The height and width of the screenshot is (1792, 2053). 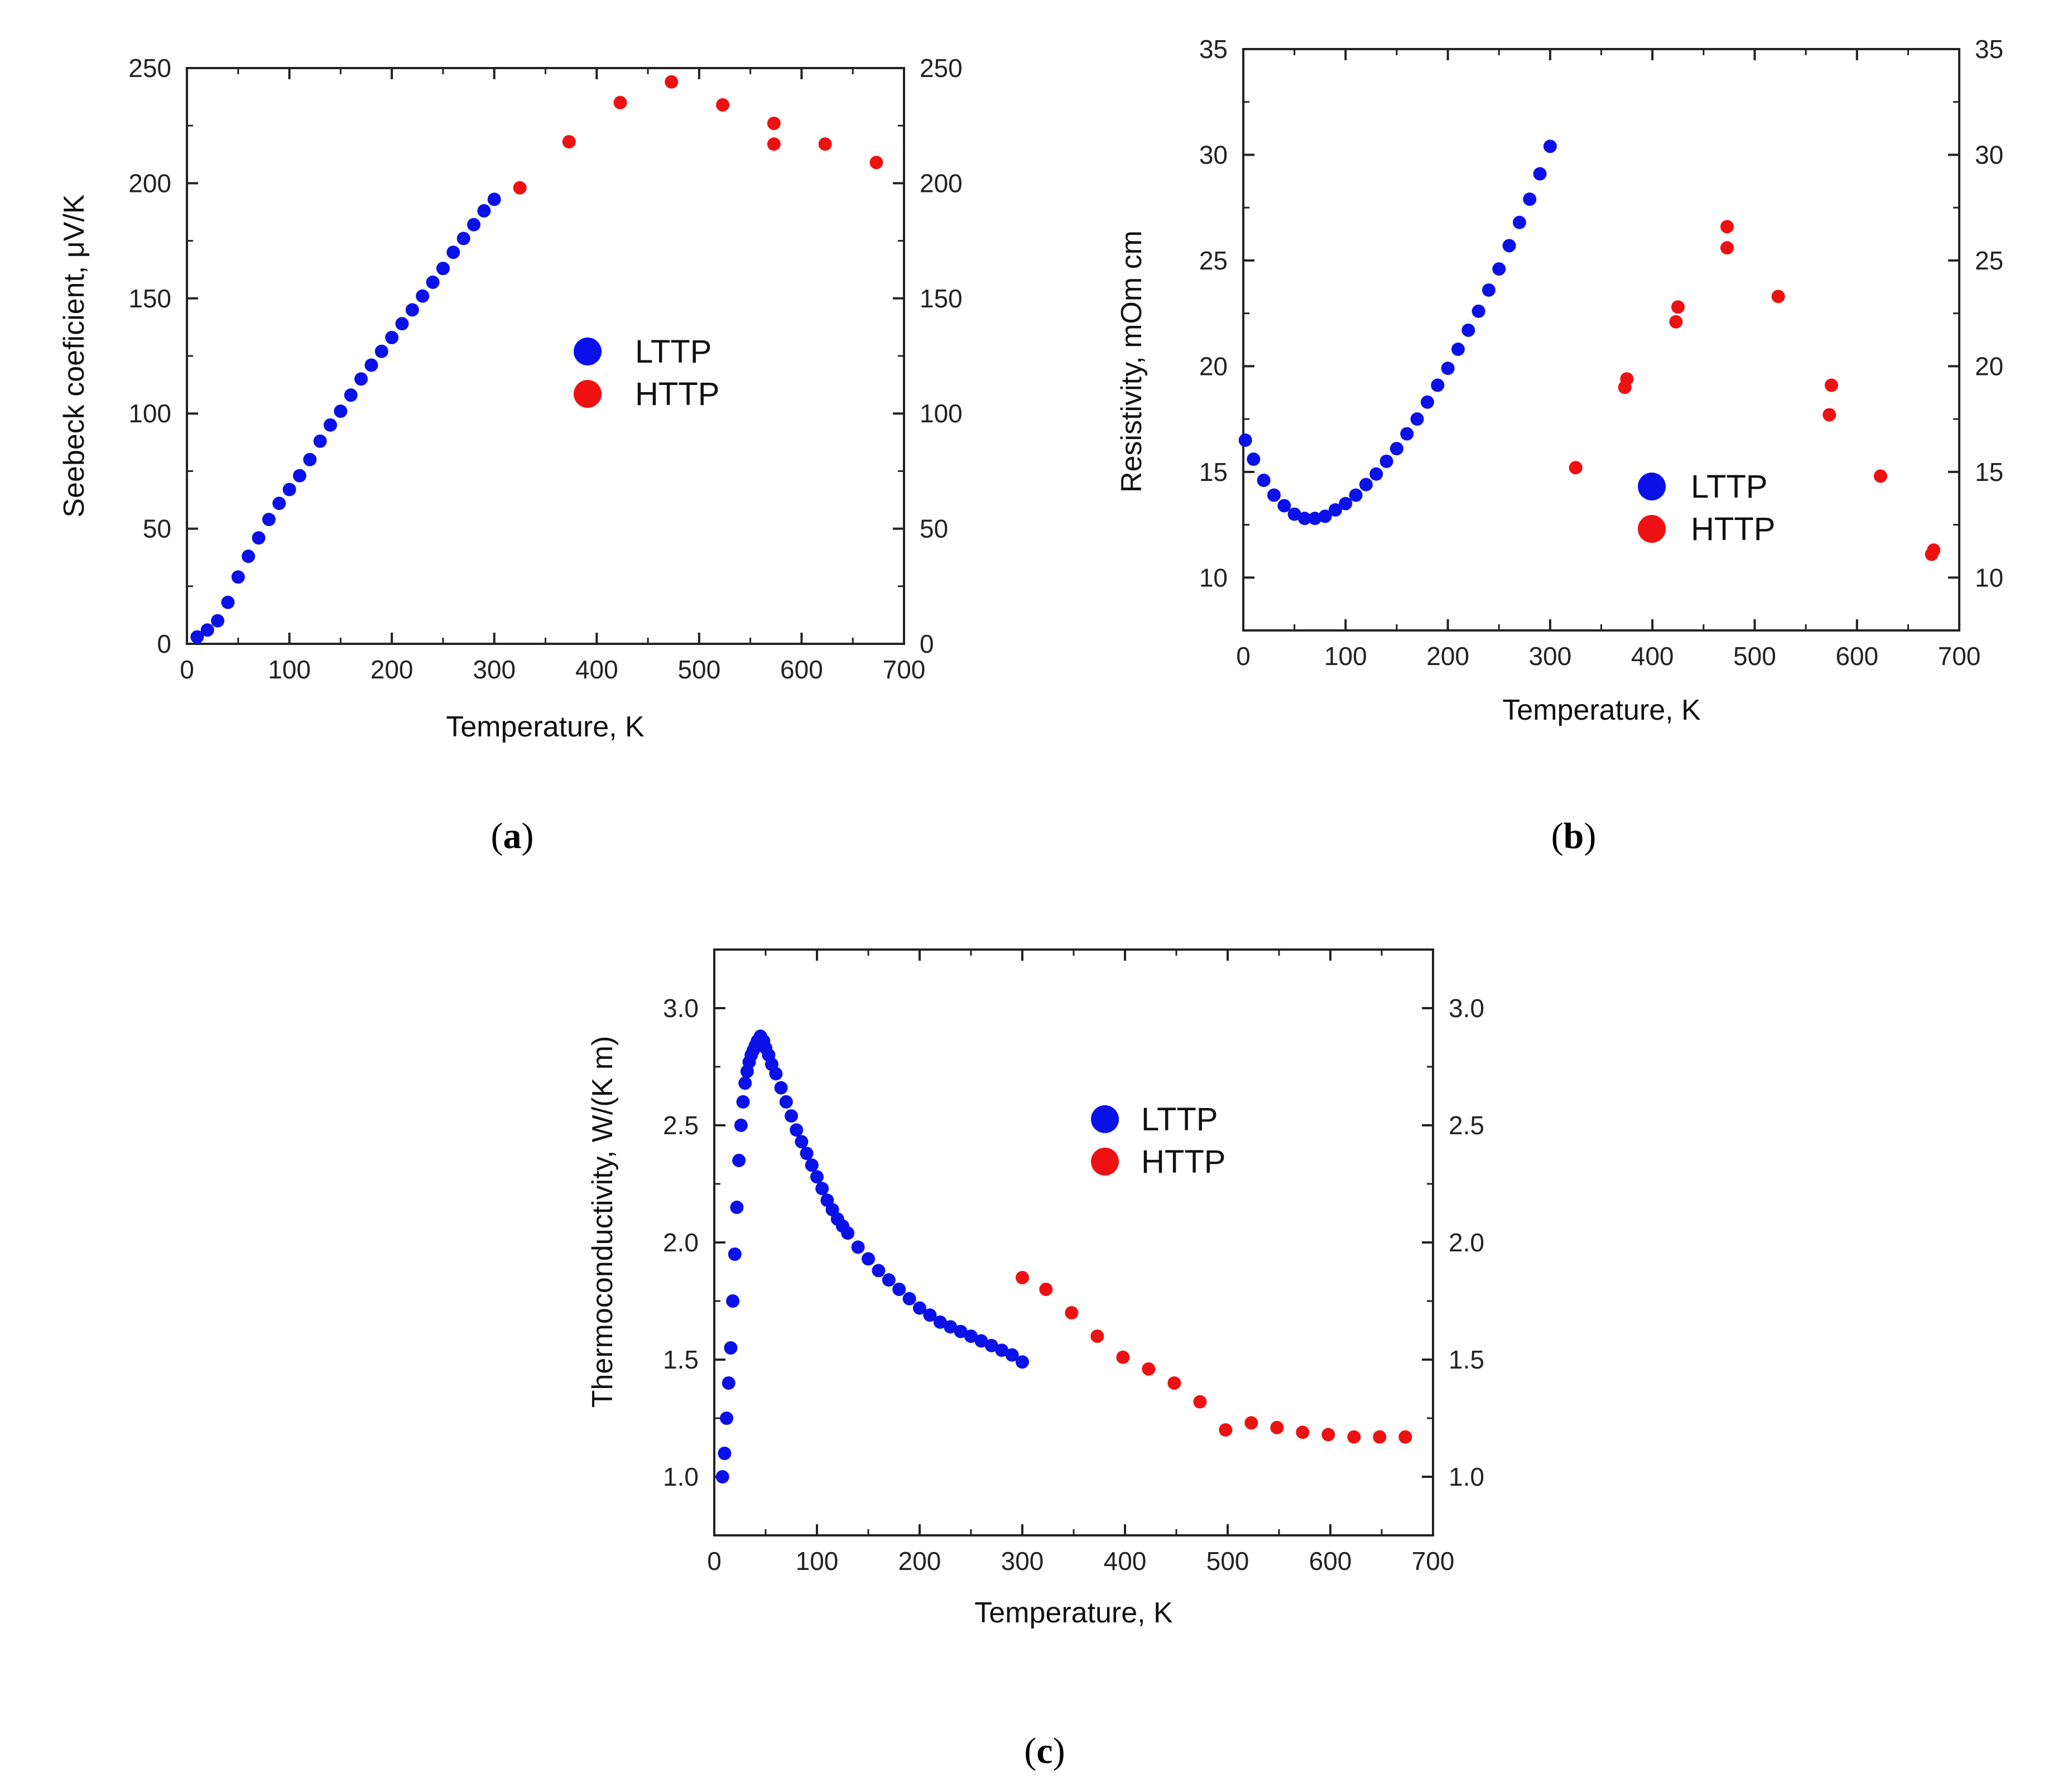 What do you see at coordinates (150, 182) in the screenshot?
I see `chart-a-y-tick-label: 200` at bounding box center [150, 182].